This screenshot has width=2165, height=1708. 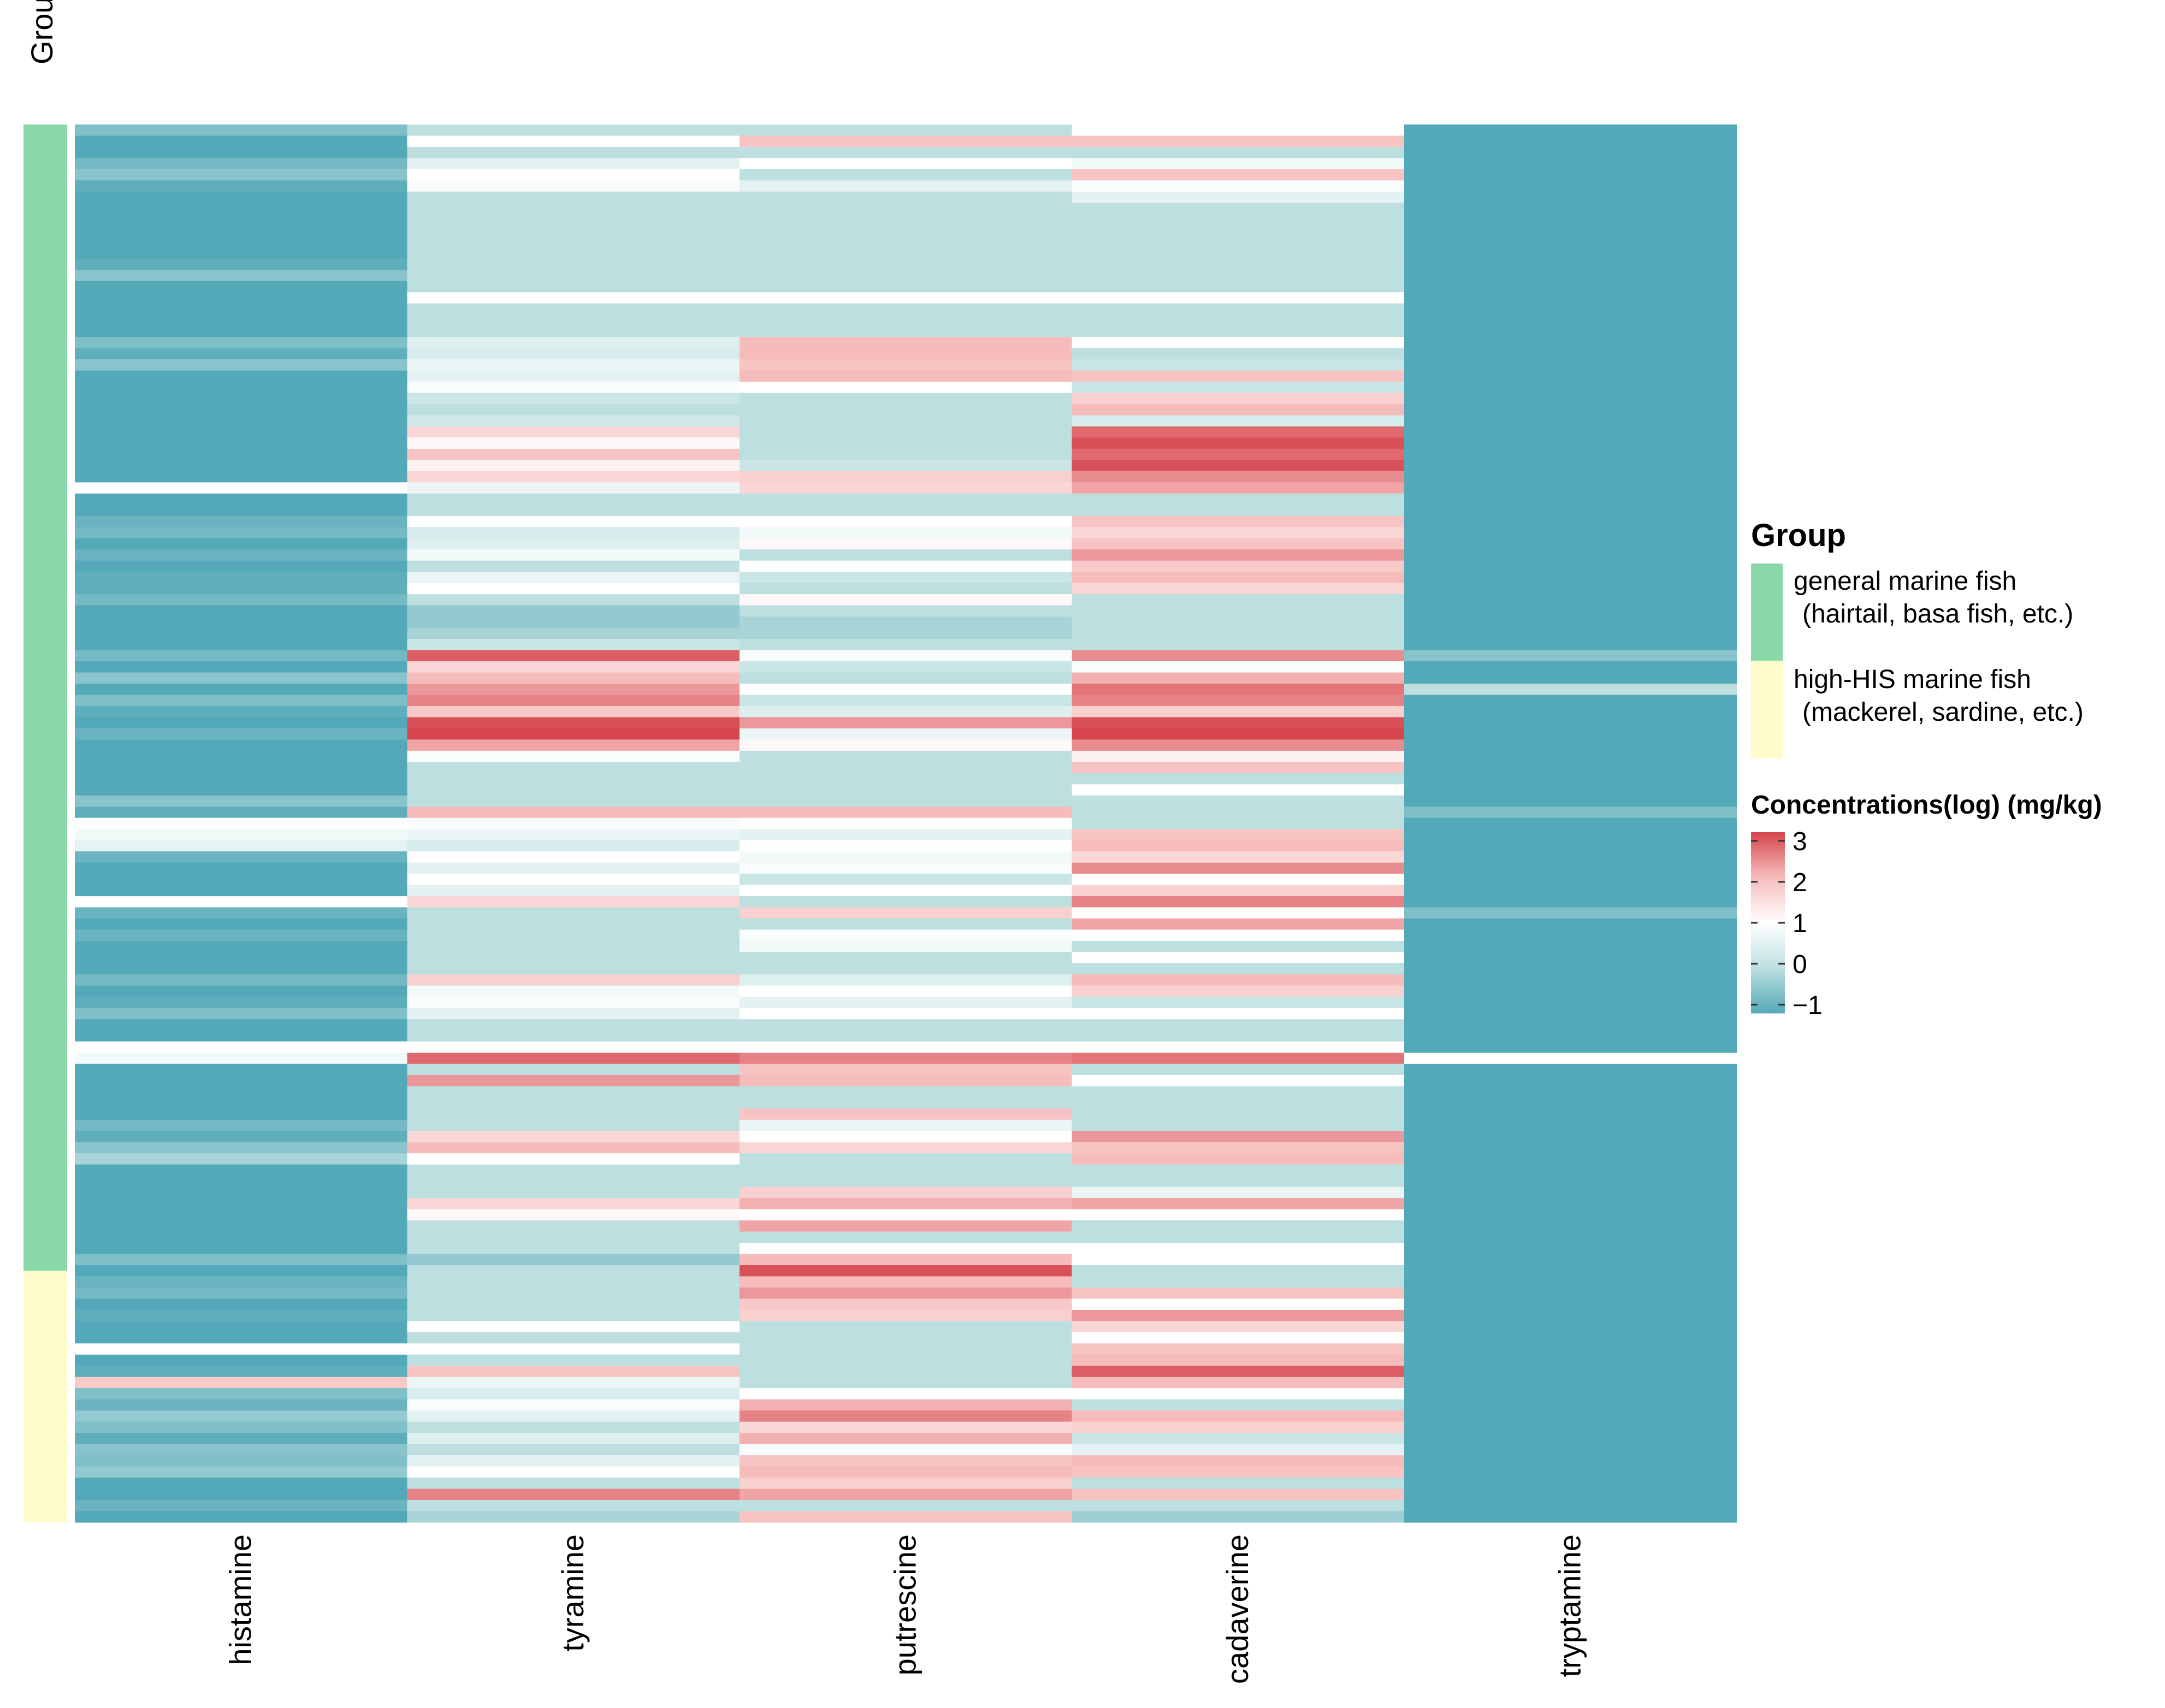 What do you see at coordinates (572, 1593) in the screenshot?
I see `column-label: tyramine` at bounding box center [572, 1593].